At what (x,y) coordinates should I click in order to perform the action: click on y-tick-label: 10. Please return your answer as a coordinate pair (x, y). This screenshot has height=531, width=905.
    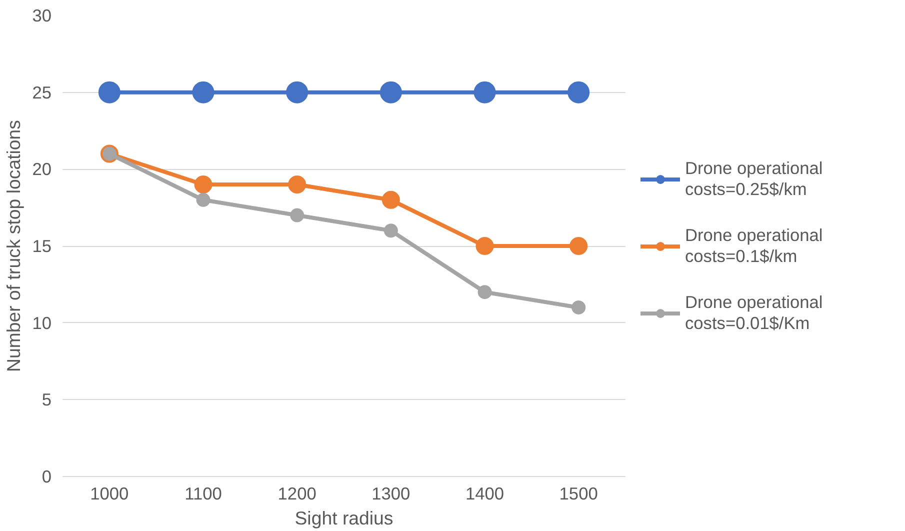
    Looking at the image, I should click on (42, 322).